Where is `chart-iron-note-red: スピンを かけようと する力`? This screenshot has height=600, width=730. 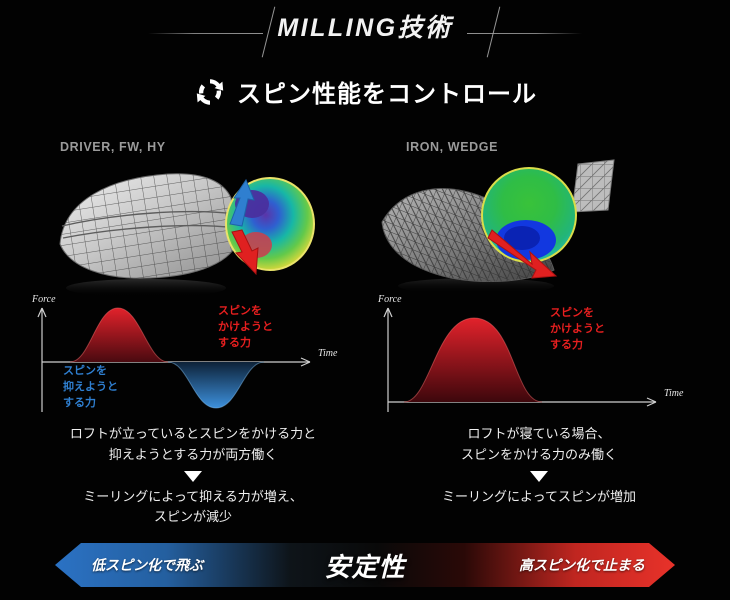 chart-iron-note-red: スピンを かけようと する力 is located at coordinates (577, 329).